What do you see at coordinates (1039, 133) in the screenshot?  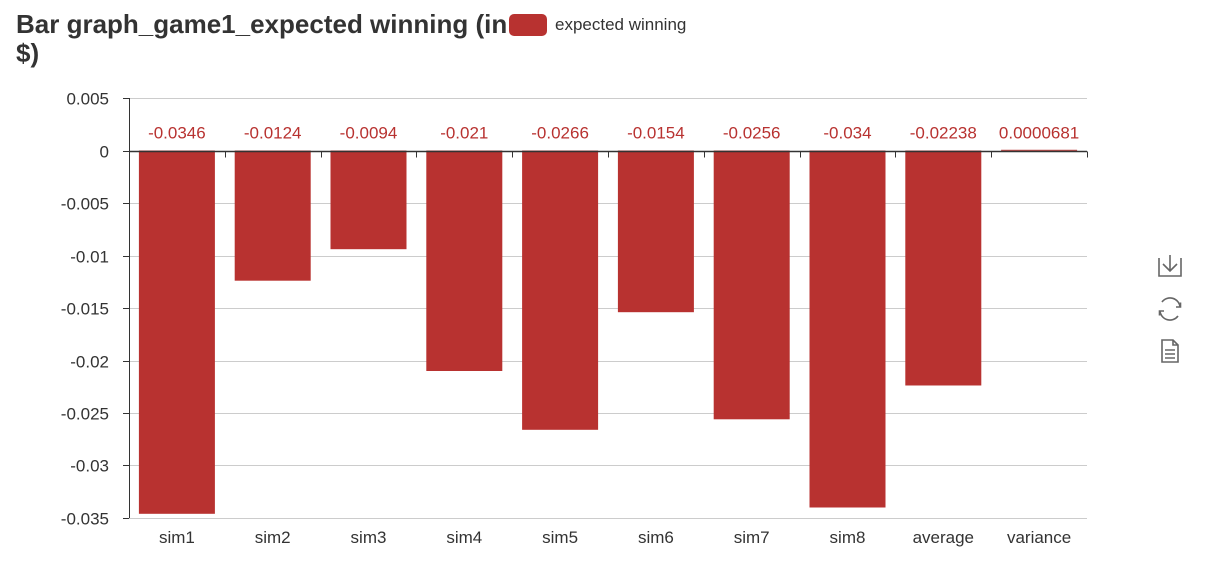 I see `data-label-variance: 0.0000681` at bounding box center [1039, 133].